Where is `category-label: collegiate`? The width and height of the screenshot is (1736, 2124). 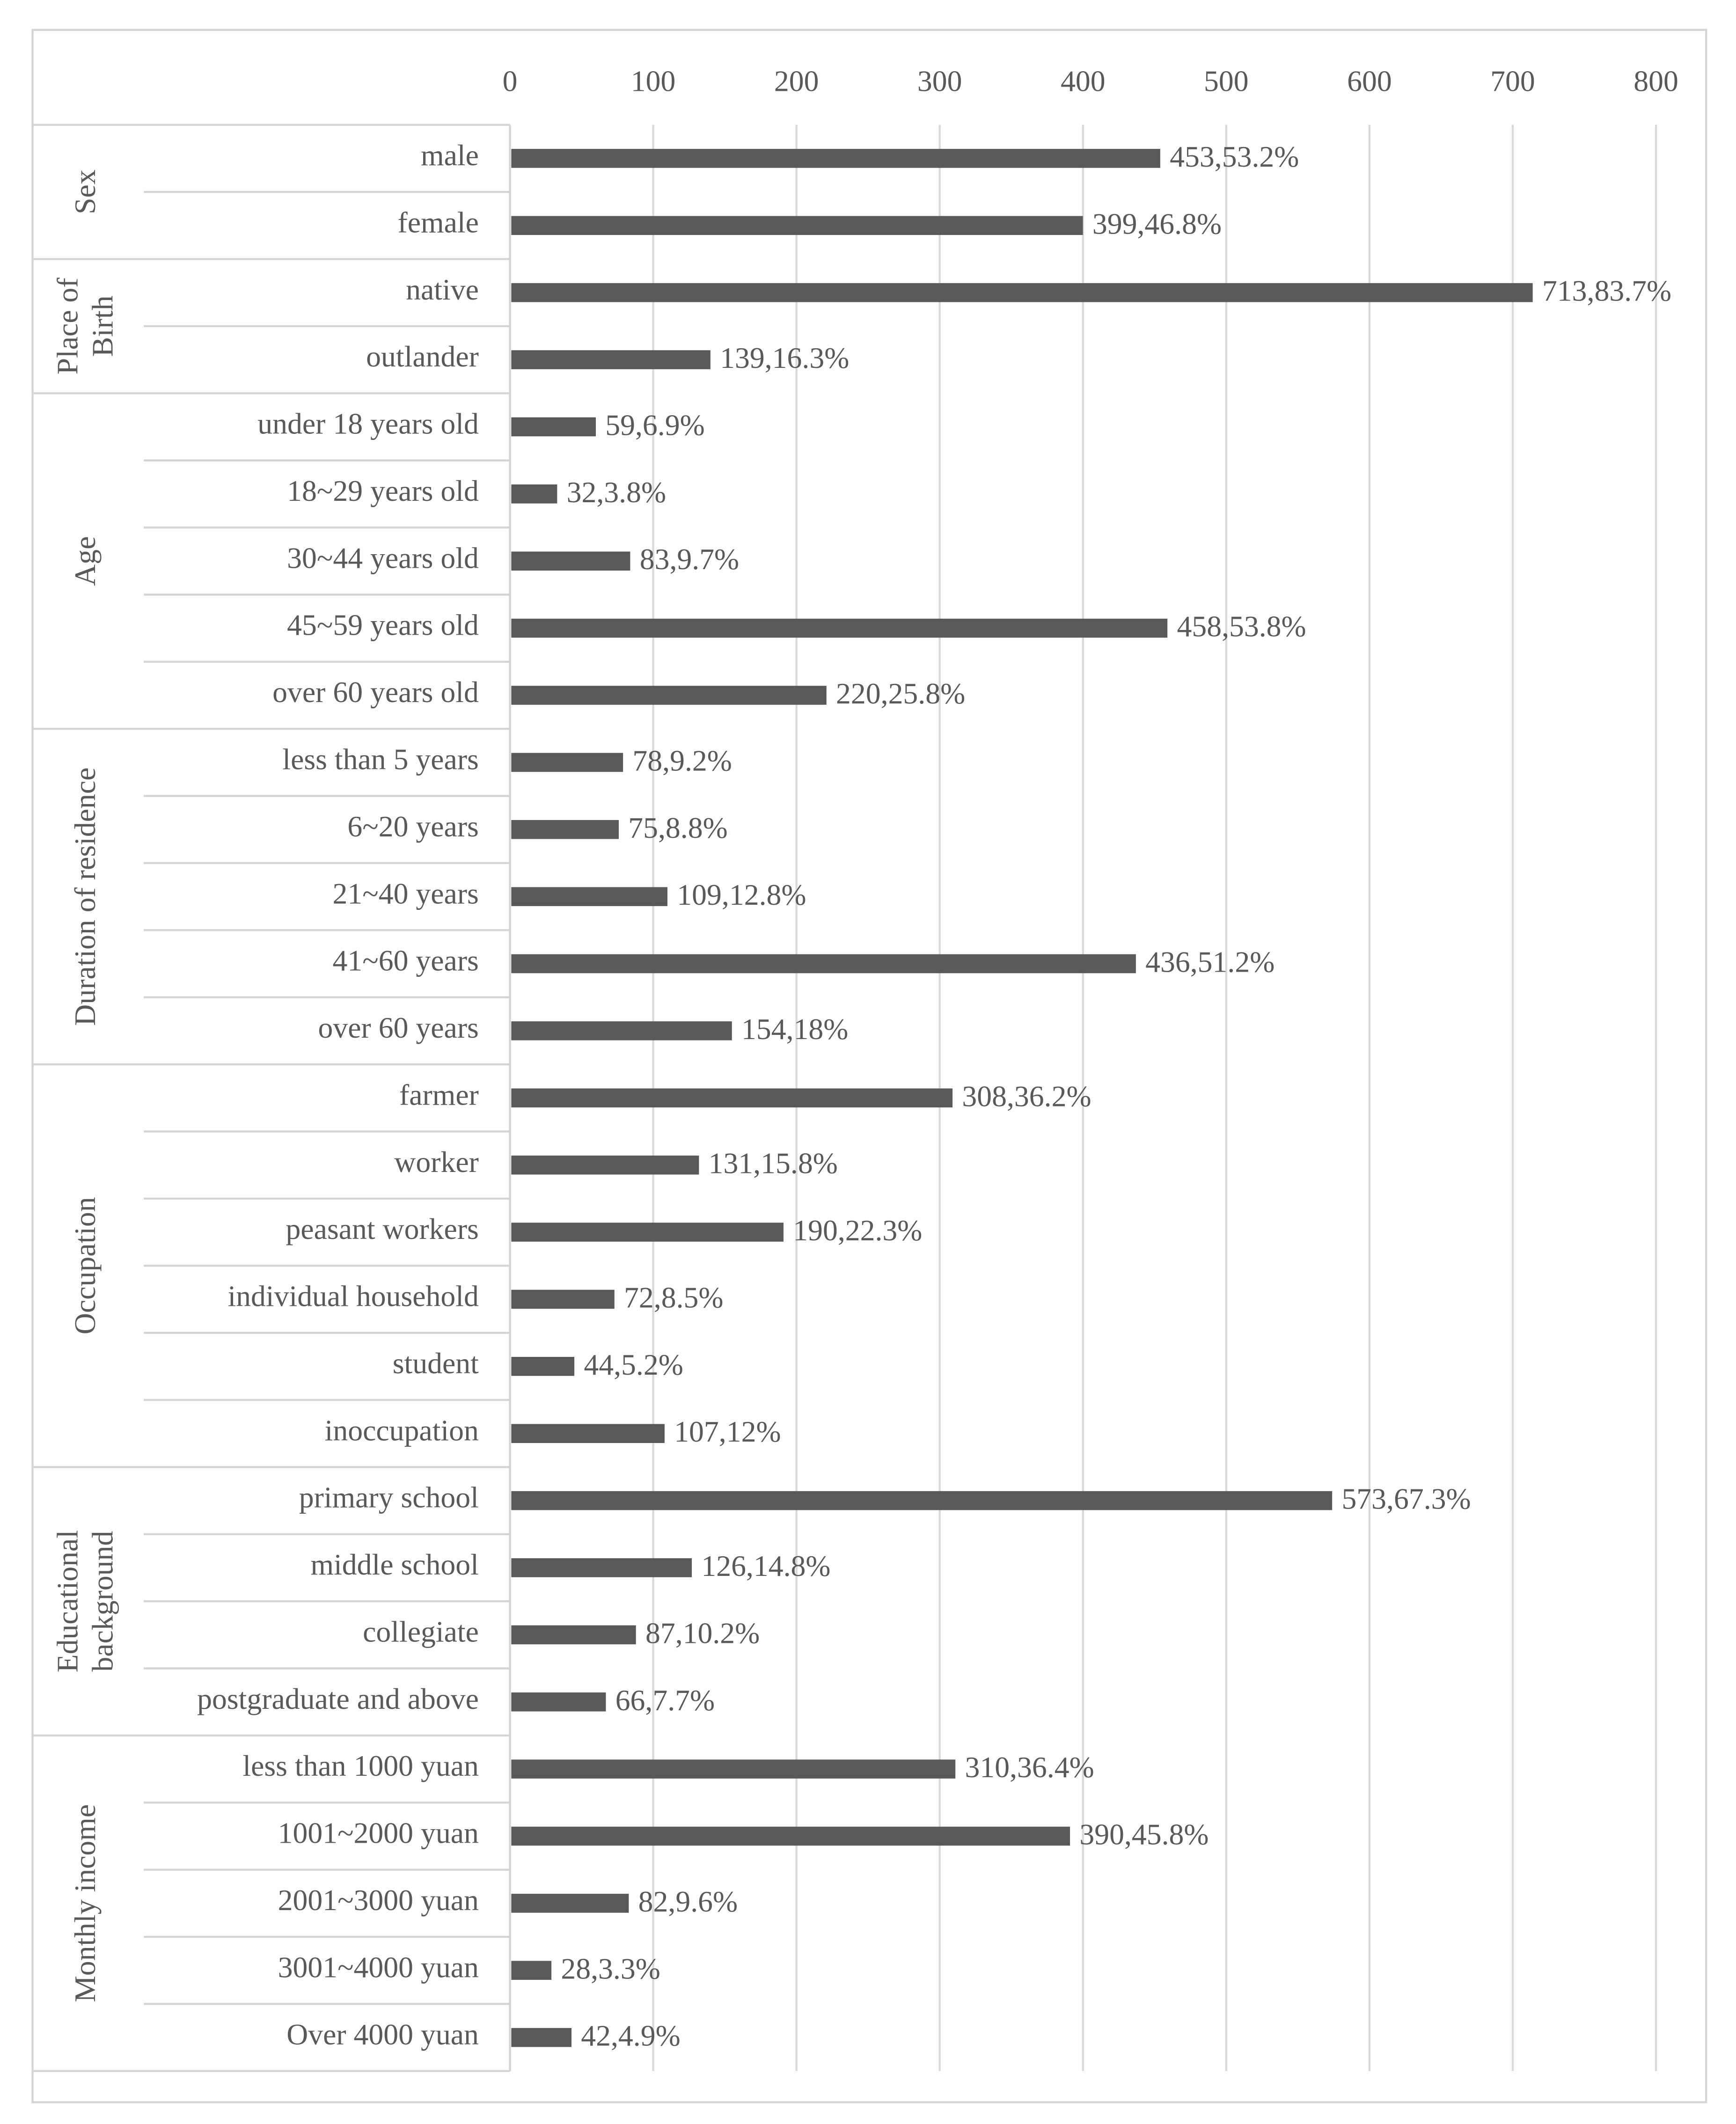
category-label: collegiate is located at coordinates (421, 1631).